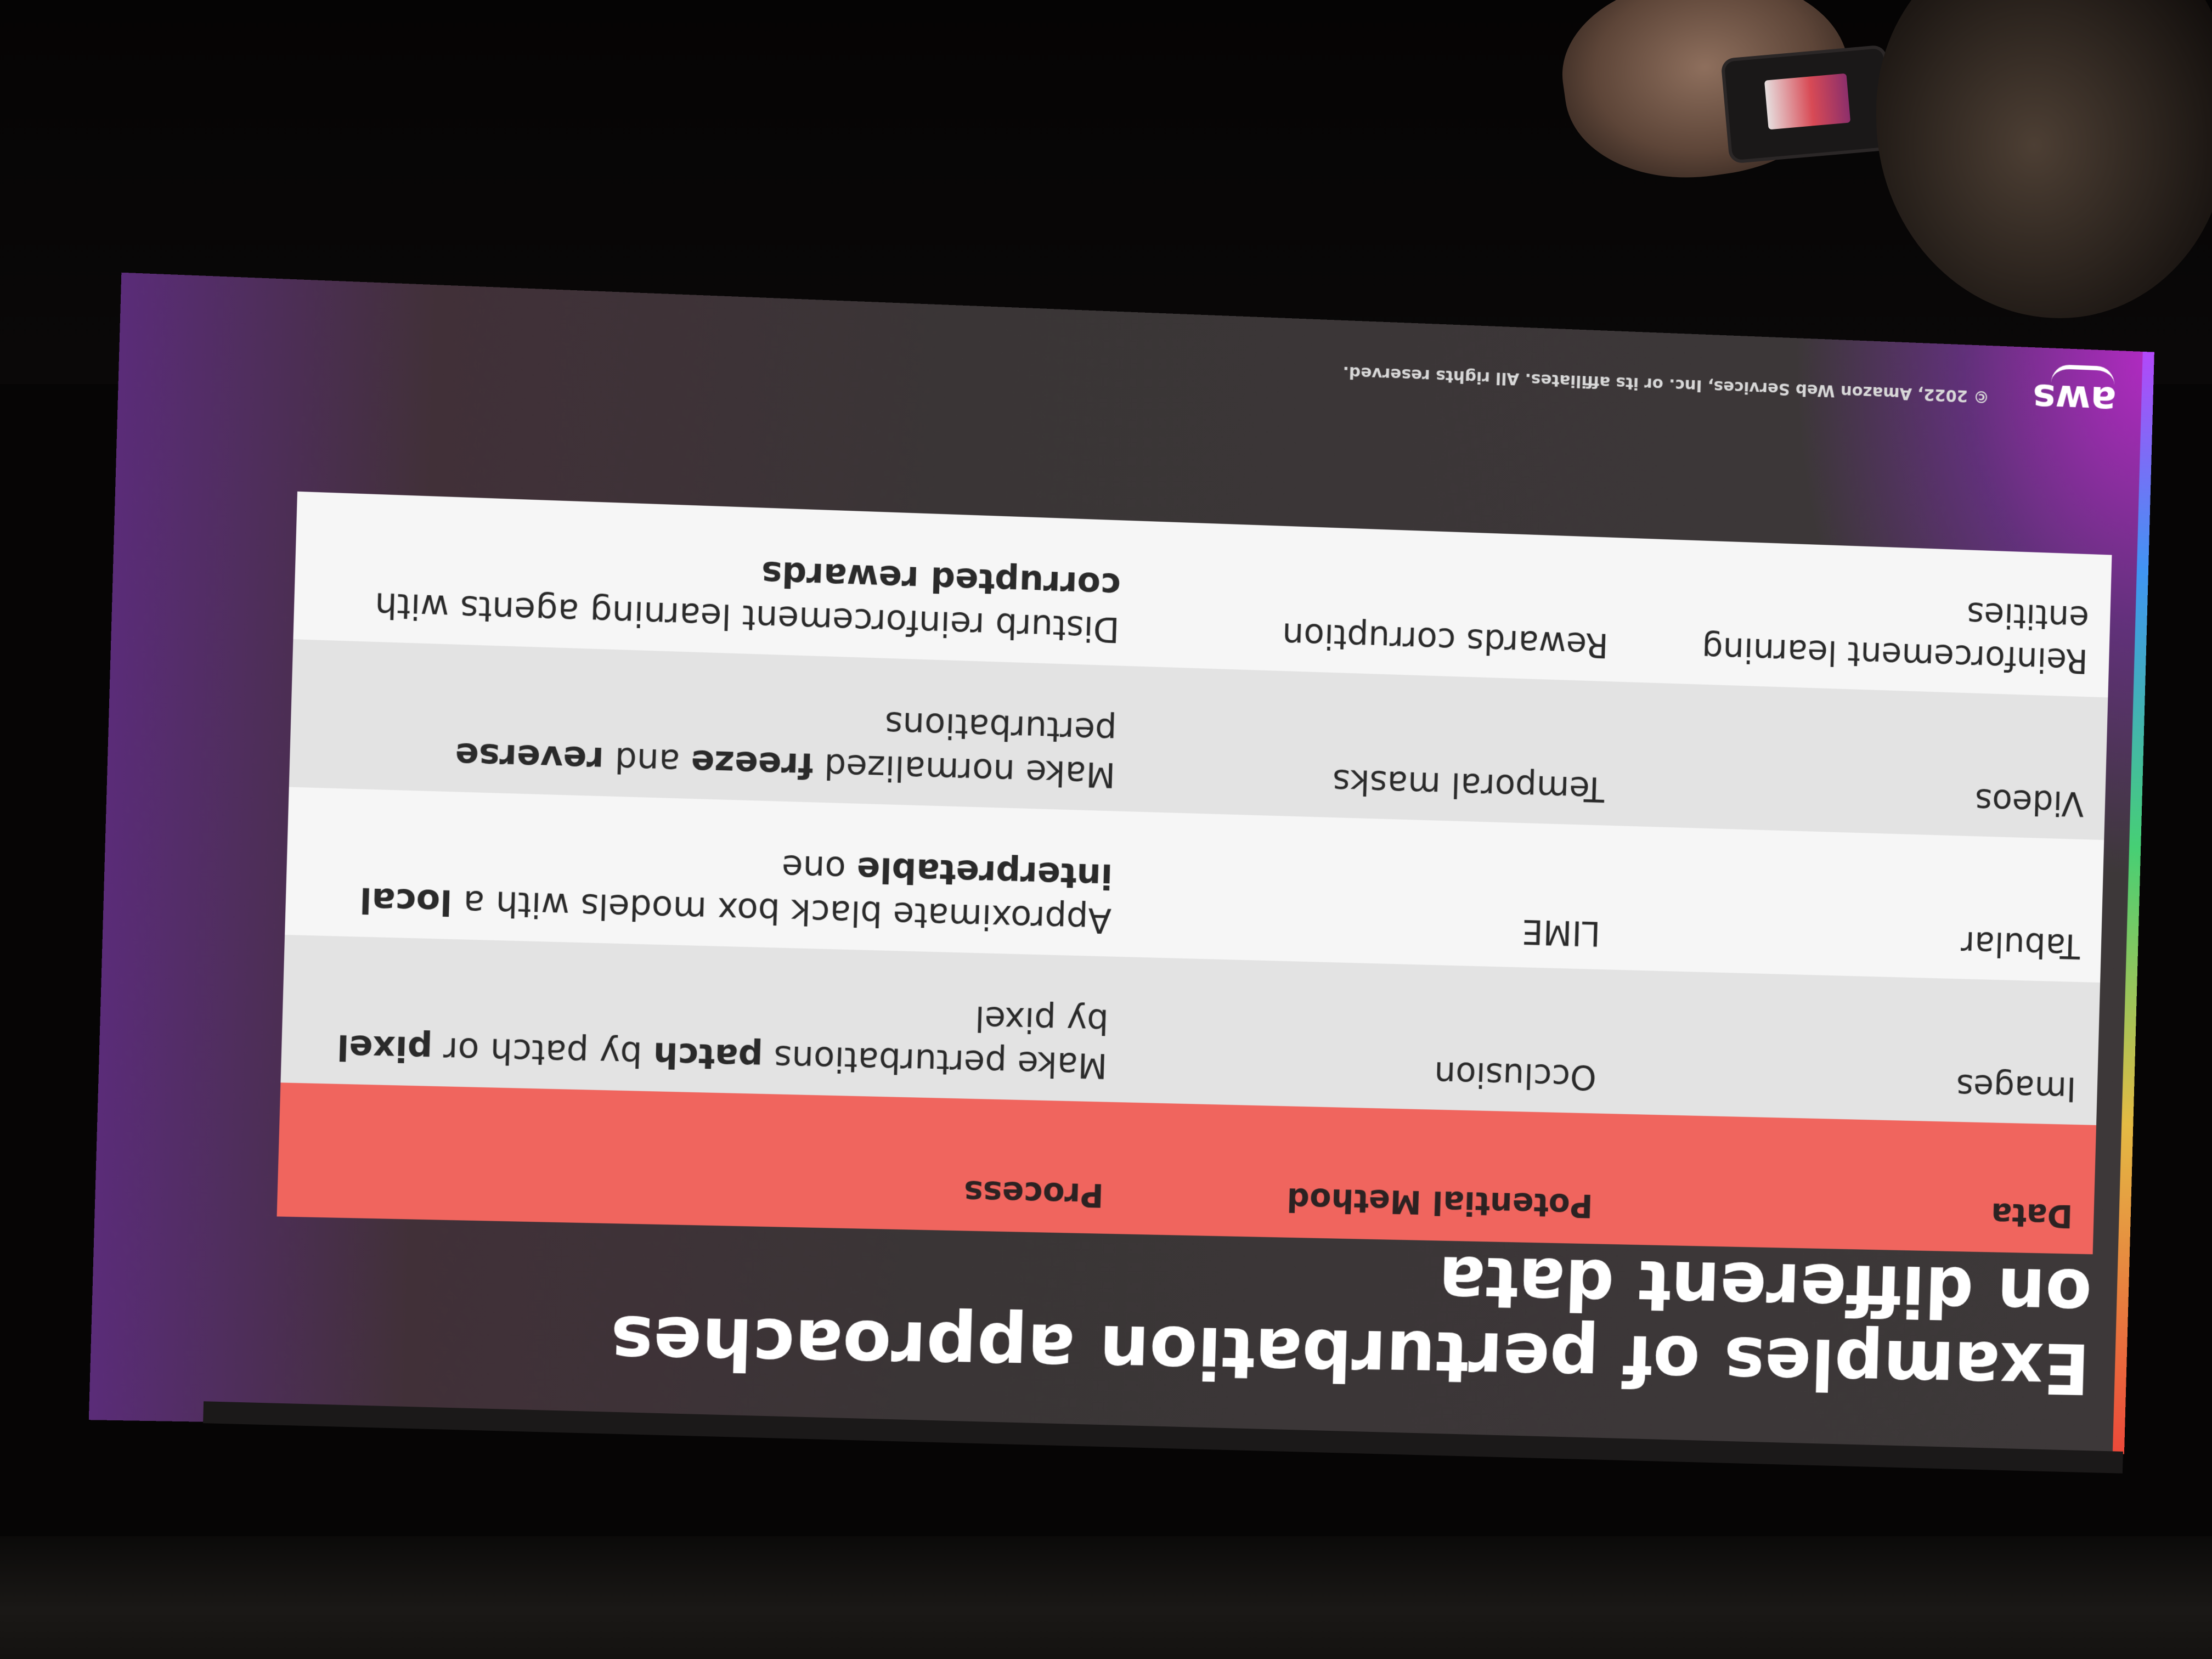 The image size is (2212, 1659). I want to click on process-text: perturbations, so click(1001, 727).